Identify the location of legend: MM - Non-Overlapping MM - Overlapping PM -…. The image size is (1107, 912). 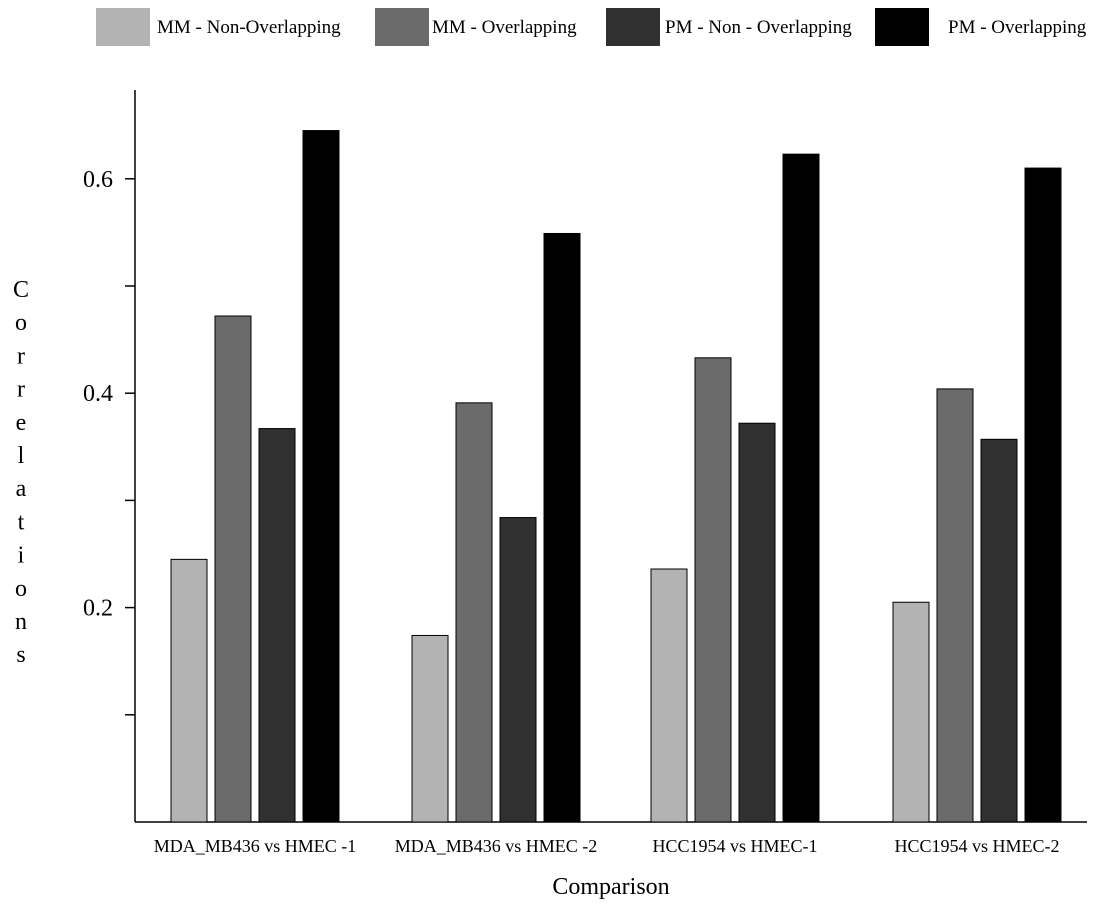
(591, 27).